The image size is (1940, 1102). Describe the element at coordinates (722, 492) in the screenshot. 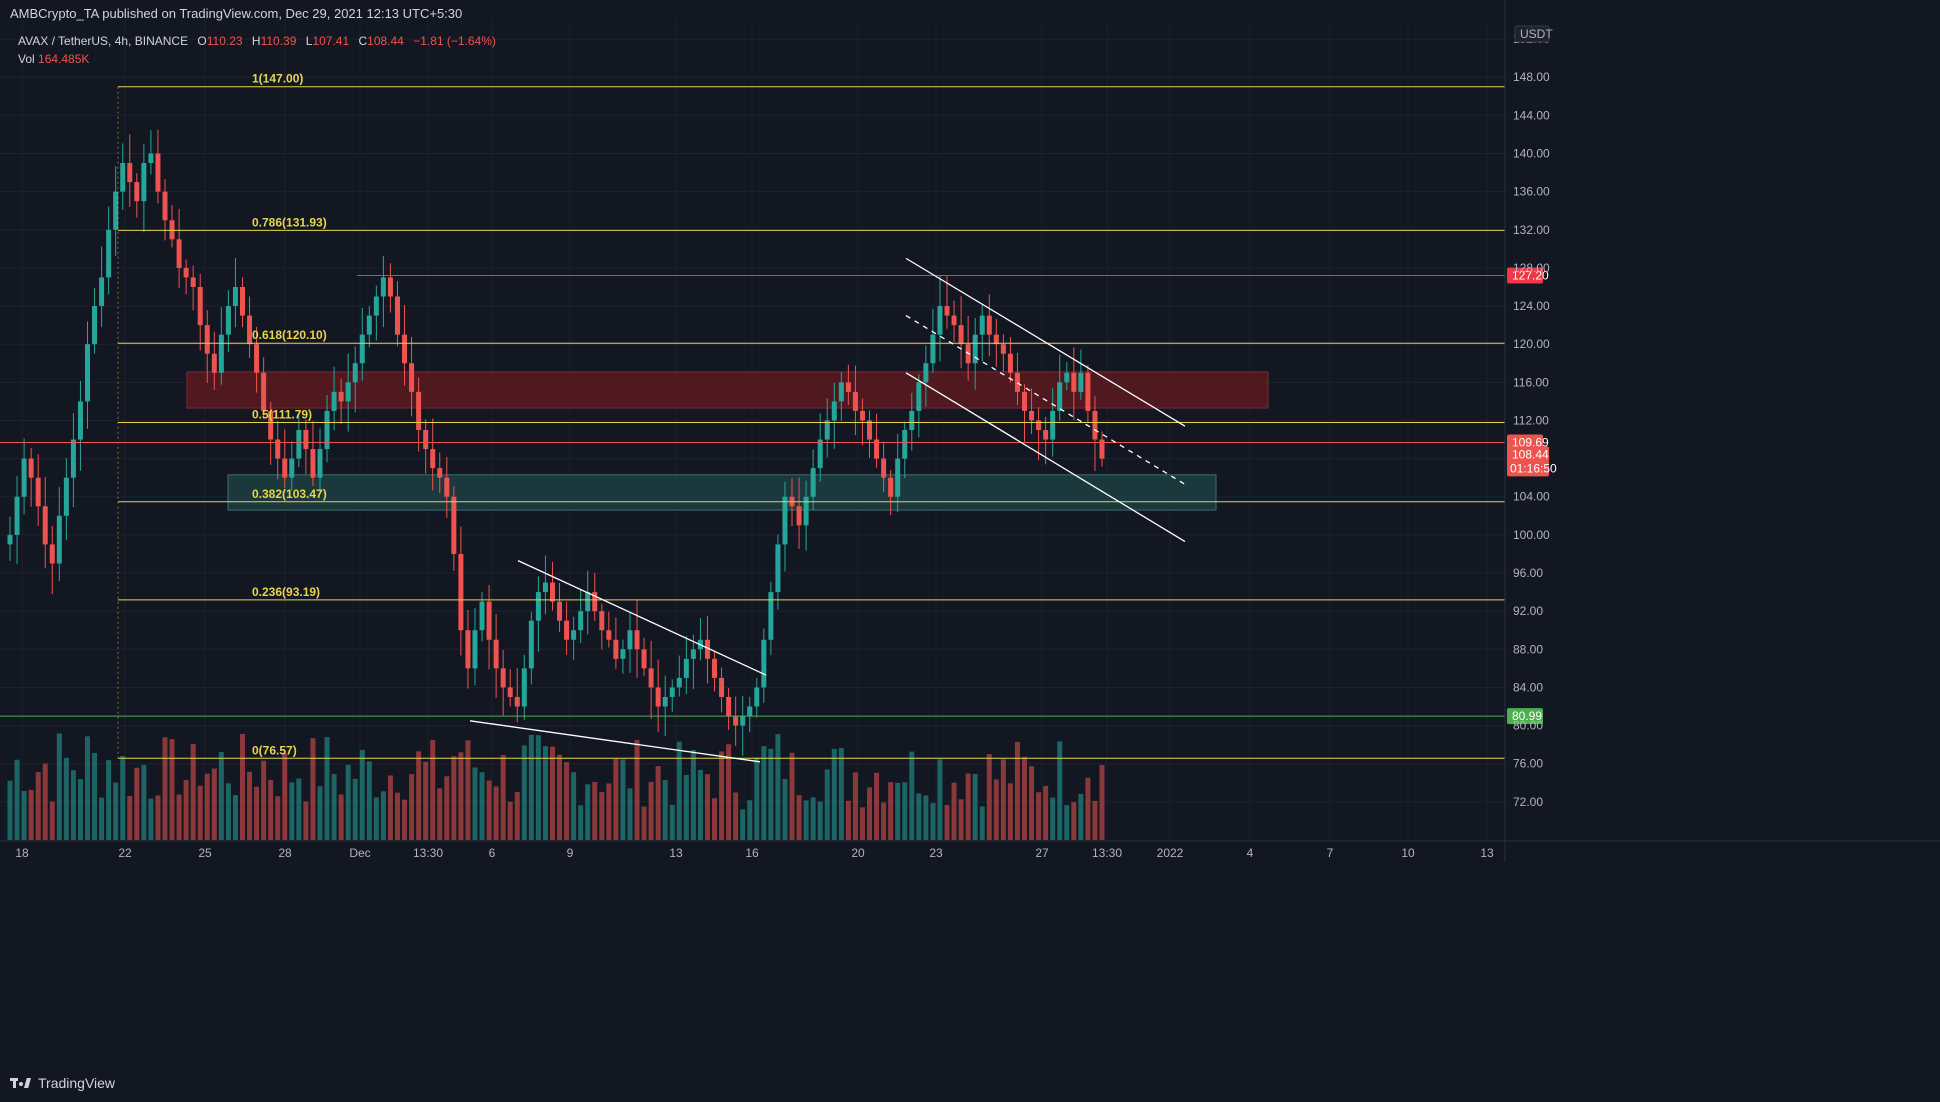

I see `support-zone` at that location.